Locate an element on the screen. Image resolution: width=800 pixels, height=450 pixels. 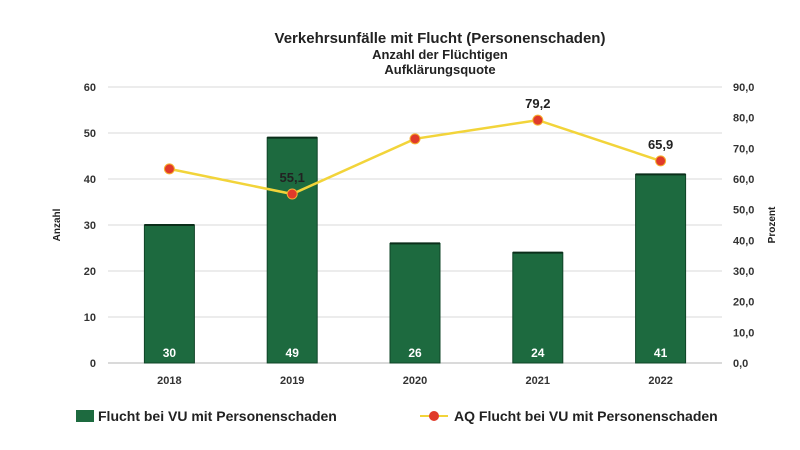
y2-tick-label: 20,0 is located at coordinates (743, 303).